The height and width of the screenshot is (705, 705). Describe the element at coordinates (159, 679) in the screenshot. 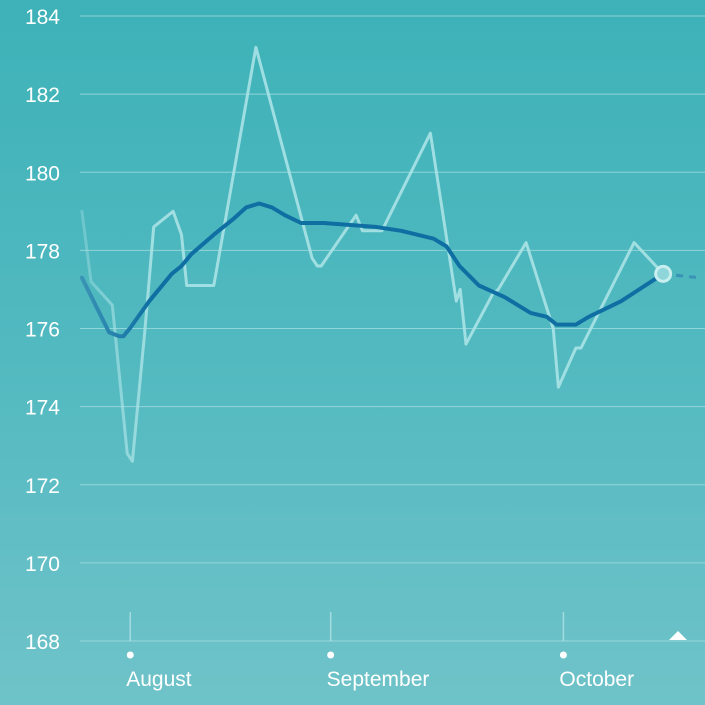

I see `month-label: August` at that location.